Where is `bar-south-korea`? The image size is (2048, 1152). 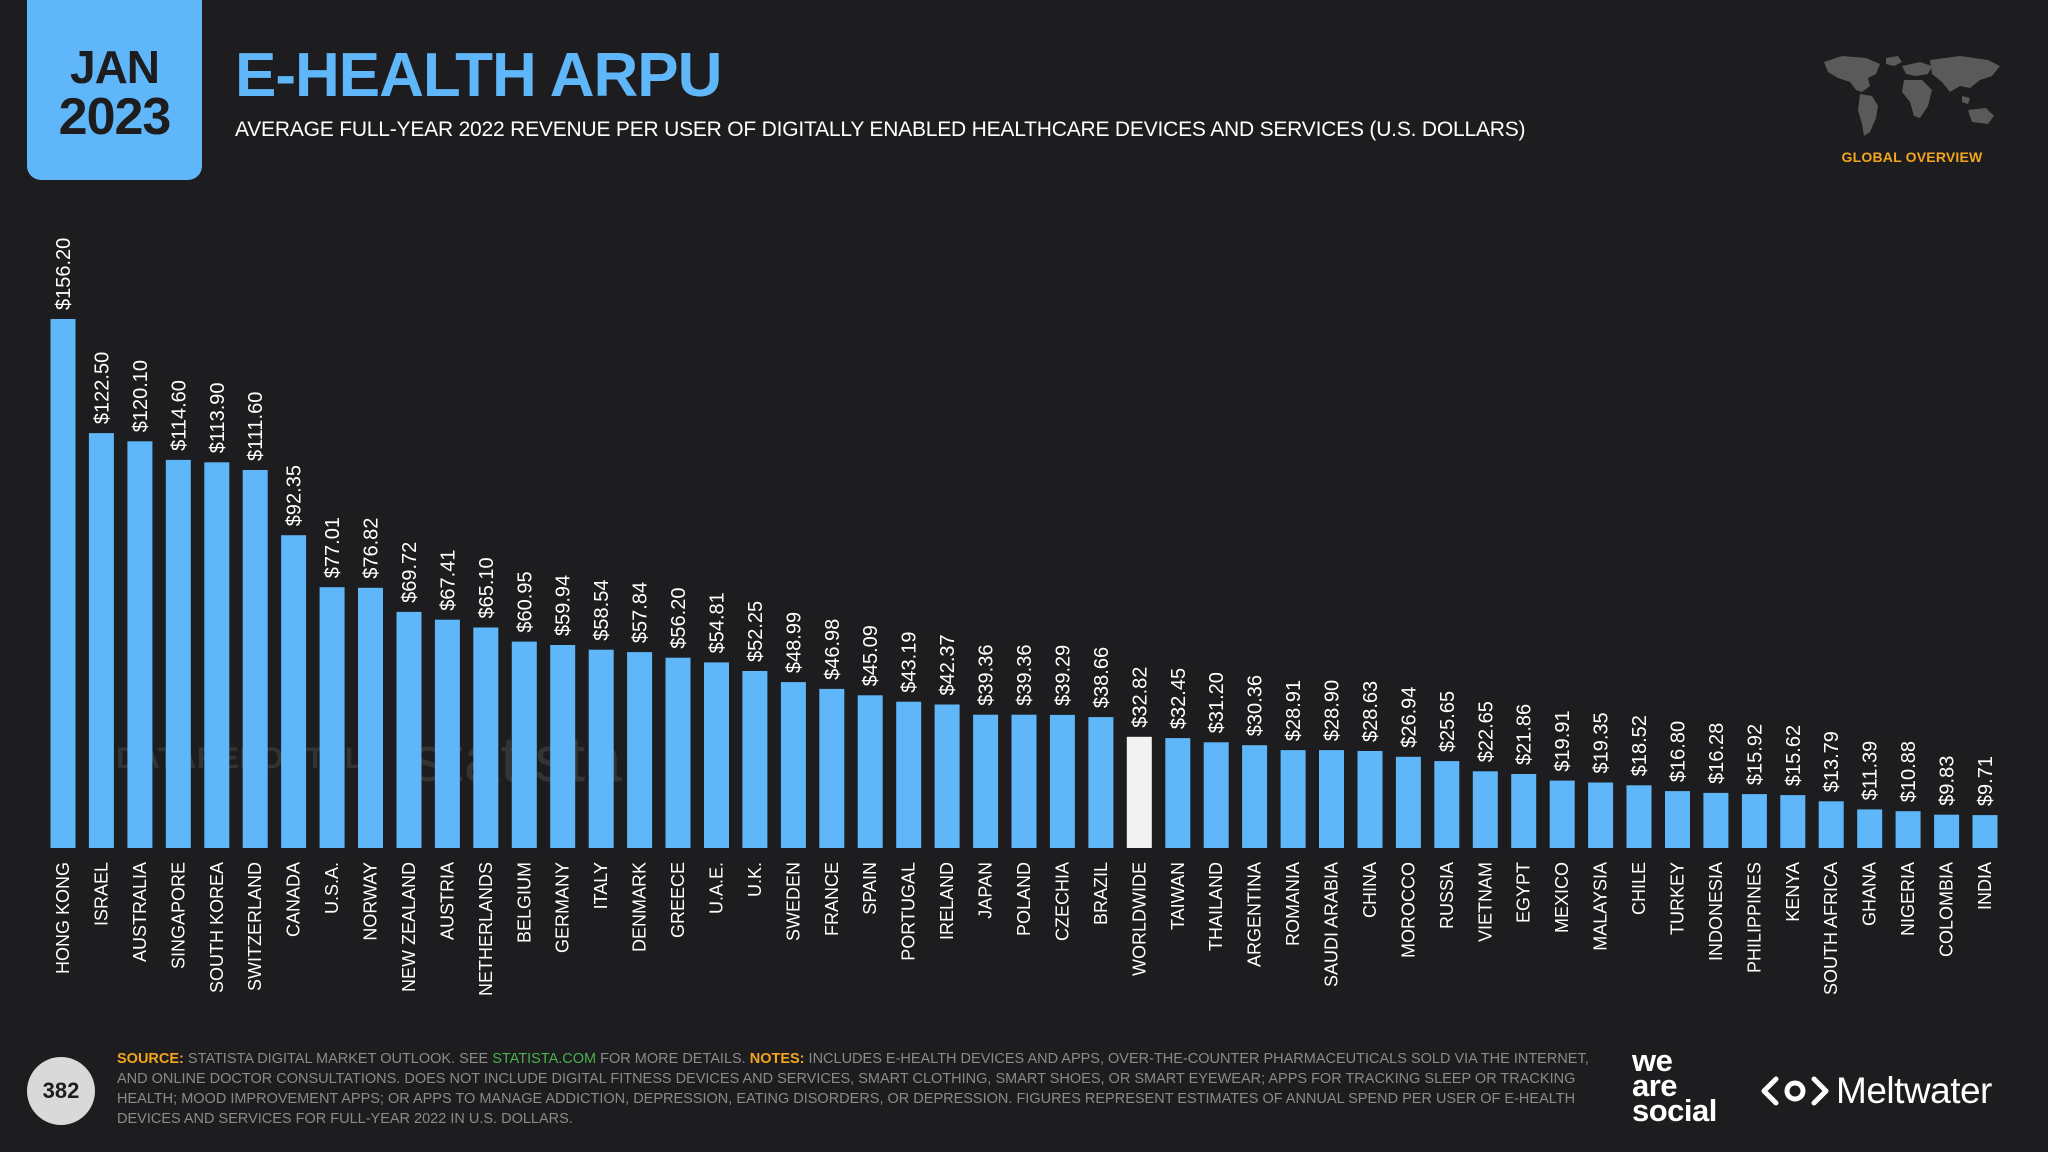 bar-south-korea is located at coordinates (217, 655).